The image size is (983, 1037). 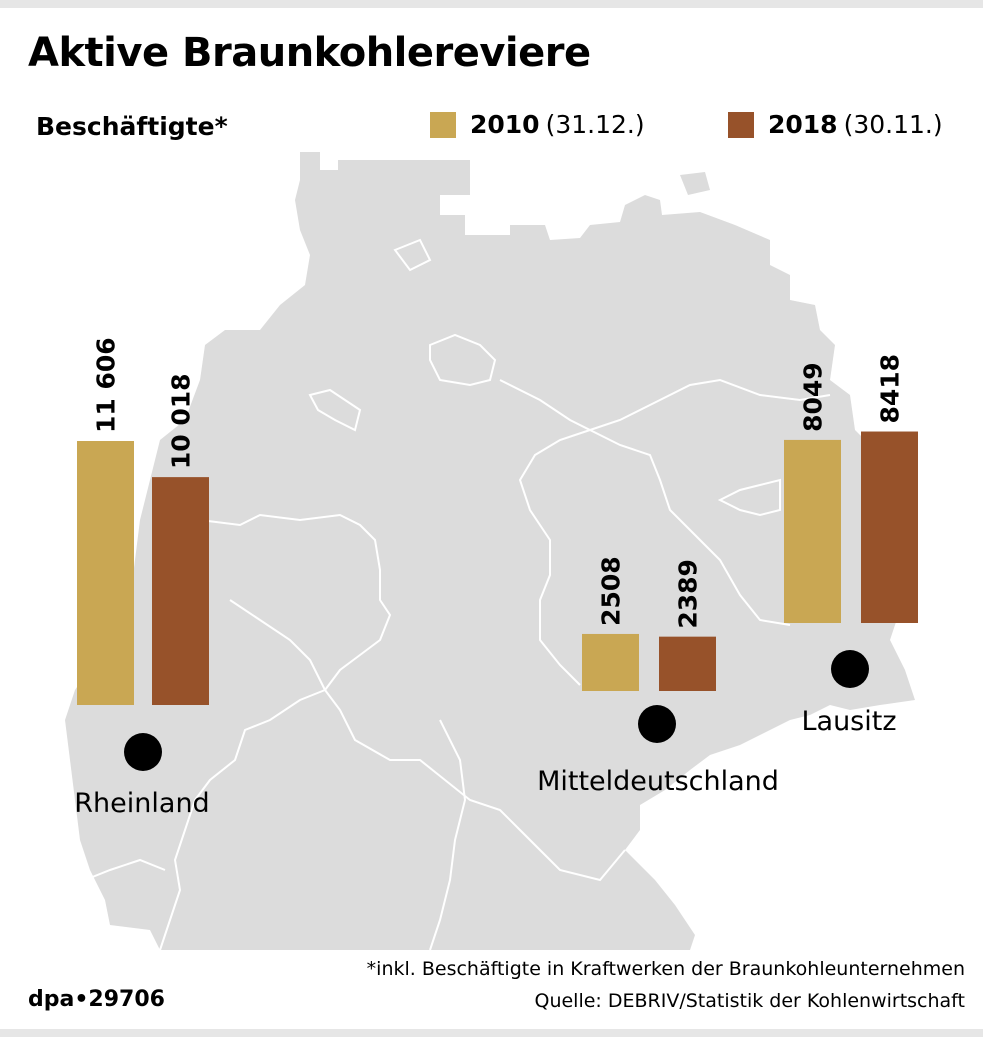 I want to click on dpa-credit: dpa•29706, so click(x=96, y=999).